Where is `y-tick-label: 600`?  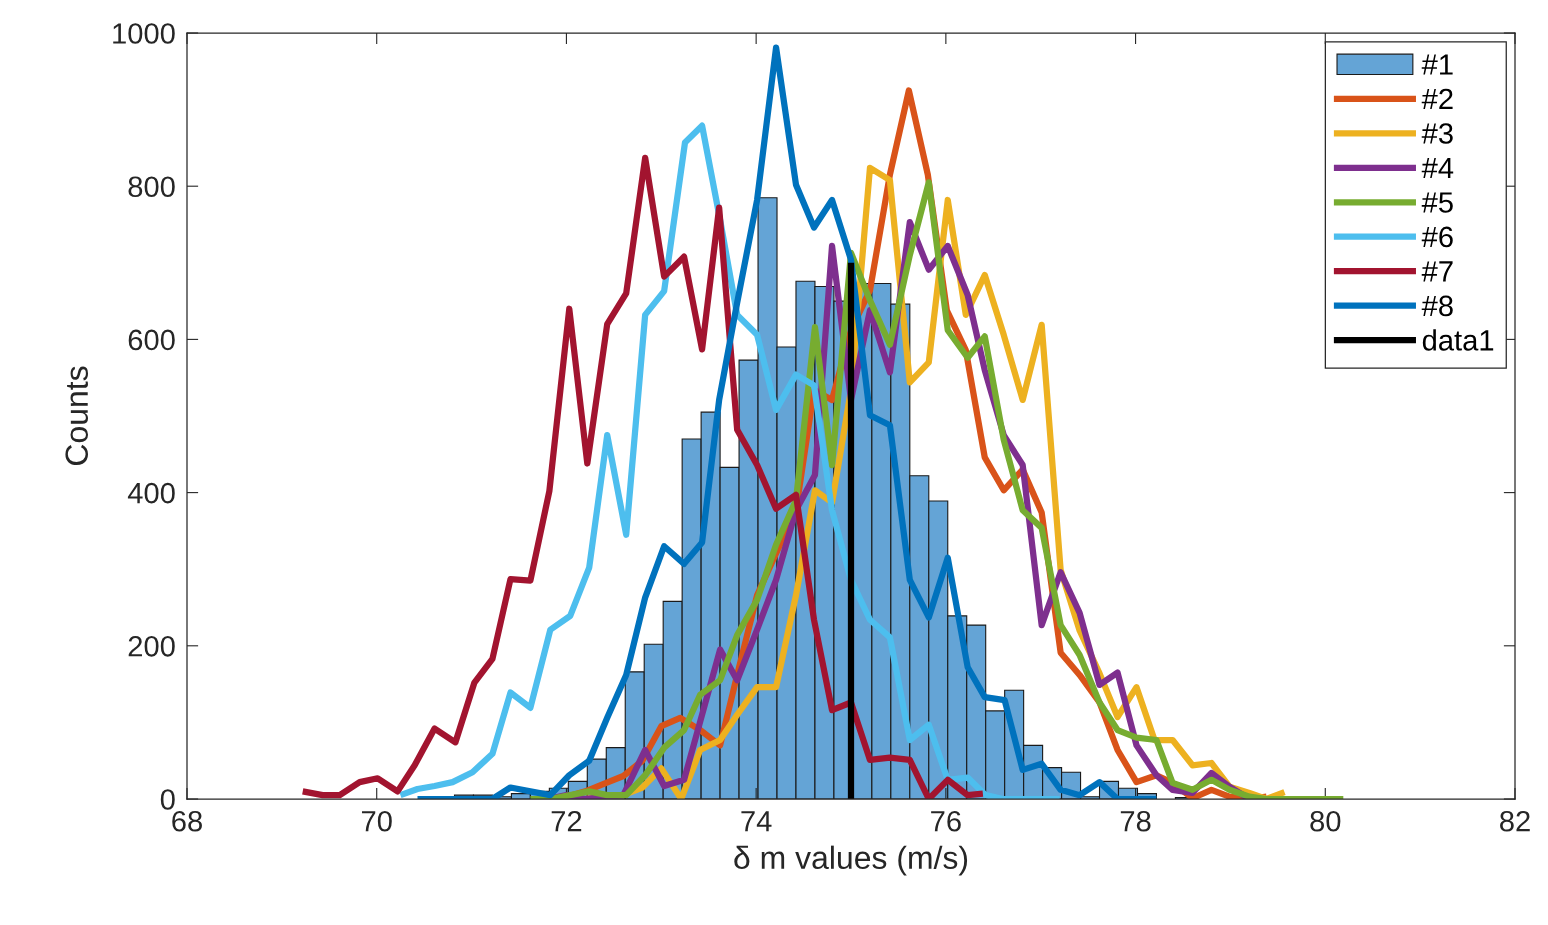
y-tick-label: 600 is located at coordinates (151, 340).